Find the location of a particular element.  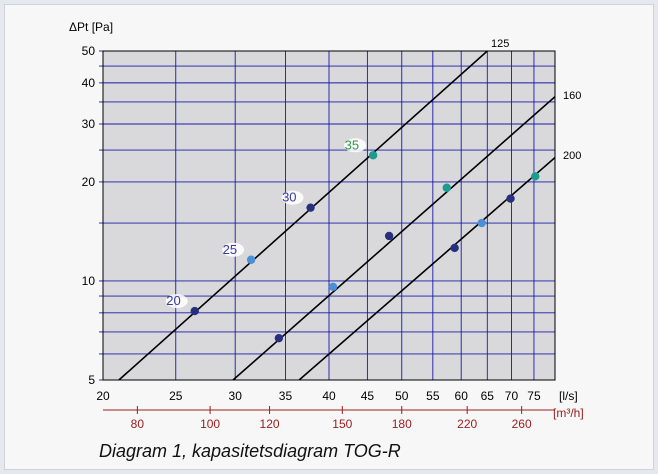

x-tick-label-ls: 30 is located at coordinates (236, 396).